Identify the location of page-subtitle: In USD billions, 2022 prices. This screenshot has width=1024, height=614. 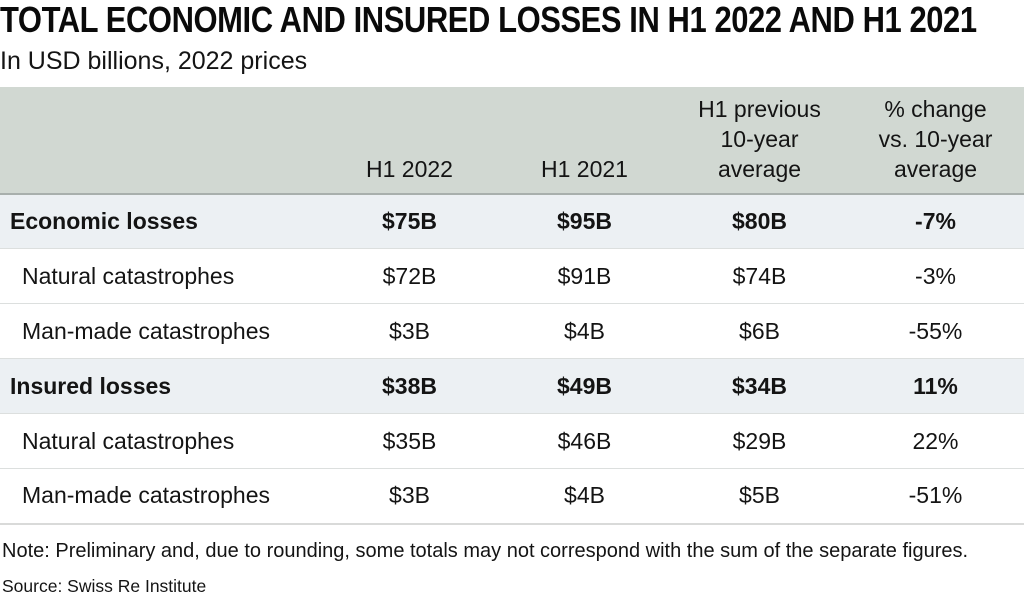
(154, 61).